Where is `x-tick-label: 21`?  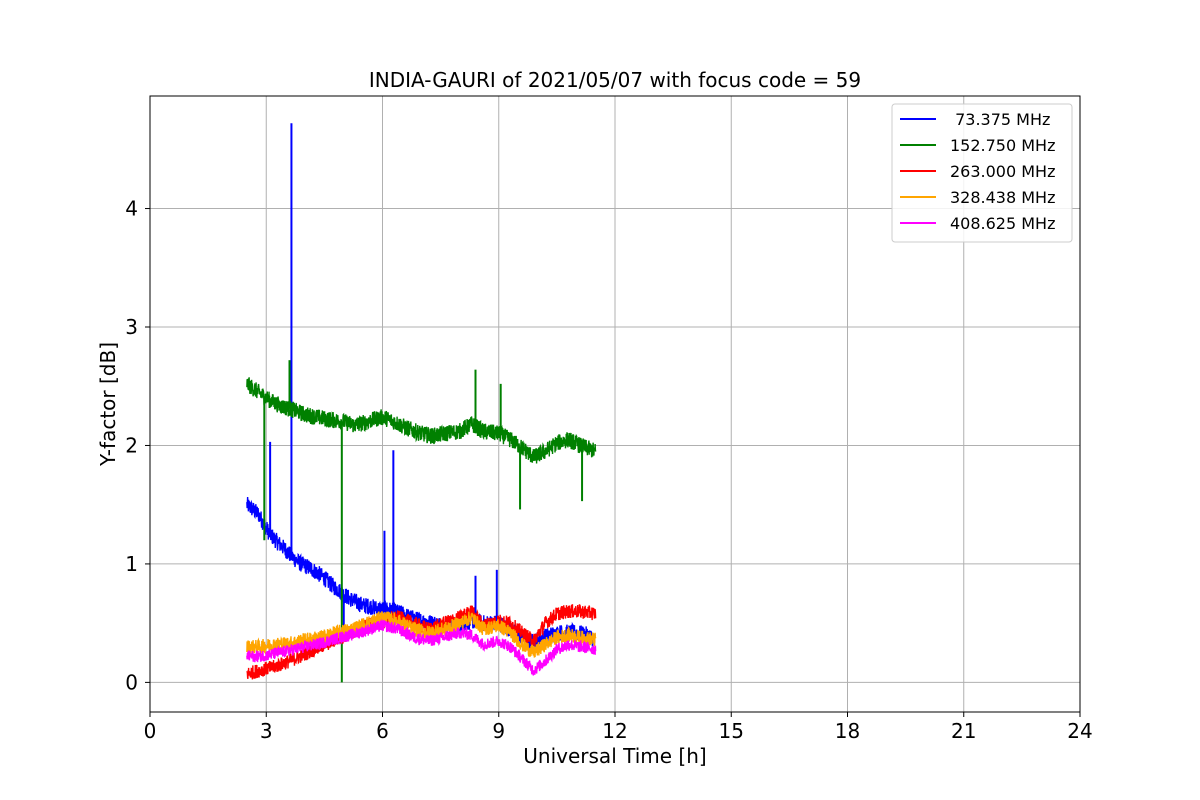 x-tick-label: 21 is located at coordinates (963, 731).